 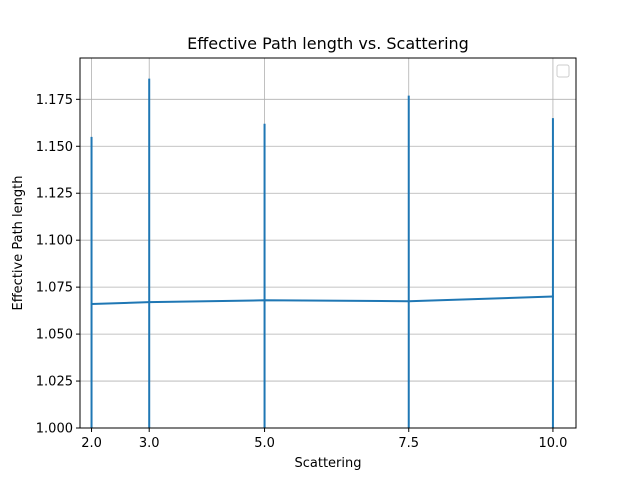 I want to click on x-tick-label: 7.5, so click(x=408, y=443).